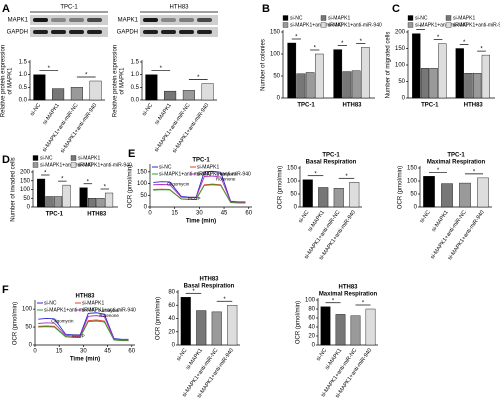 This screenshot has height=399, width=500. Describe the element at coordinates (135, 101) in the screenshot. I see `y-tick-label: 0.0` at that location.